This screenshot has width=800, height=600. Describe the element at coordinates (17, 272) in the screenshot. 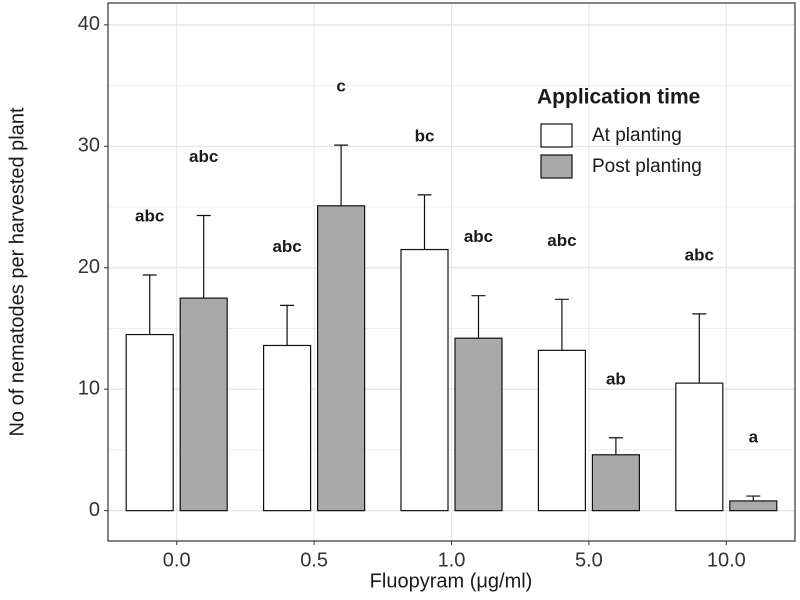

I see `y-axis-title: No of nematodes per harvested plant` at that location.